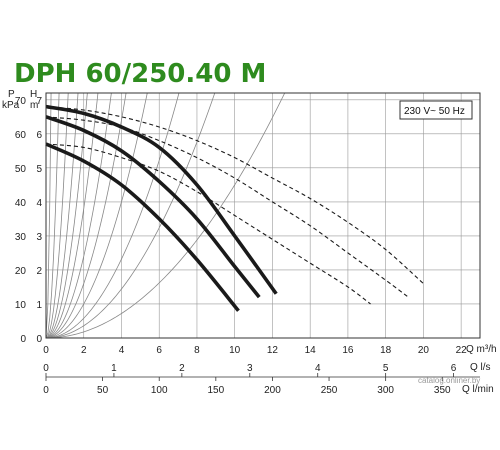  Describe the element at coordinates (39, 237) in the screenshot. I see `y-inner-tick-label: 3` at that location.